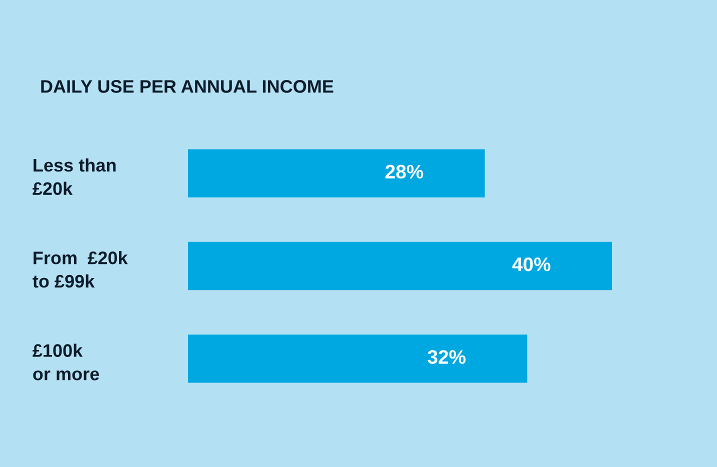  I want to click on y-tick-label: £100k or more, so click(66, 362).